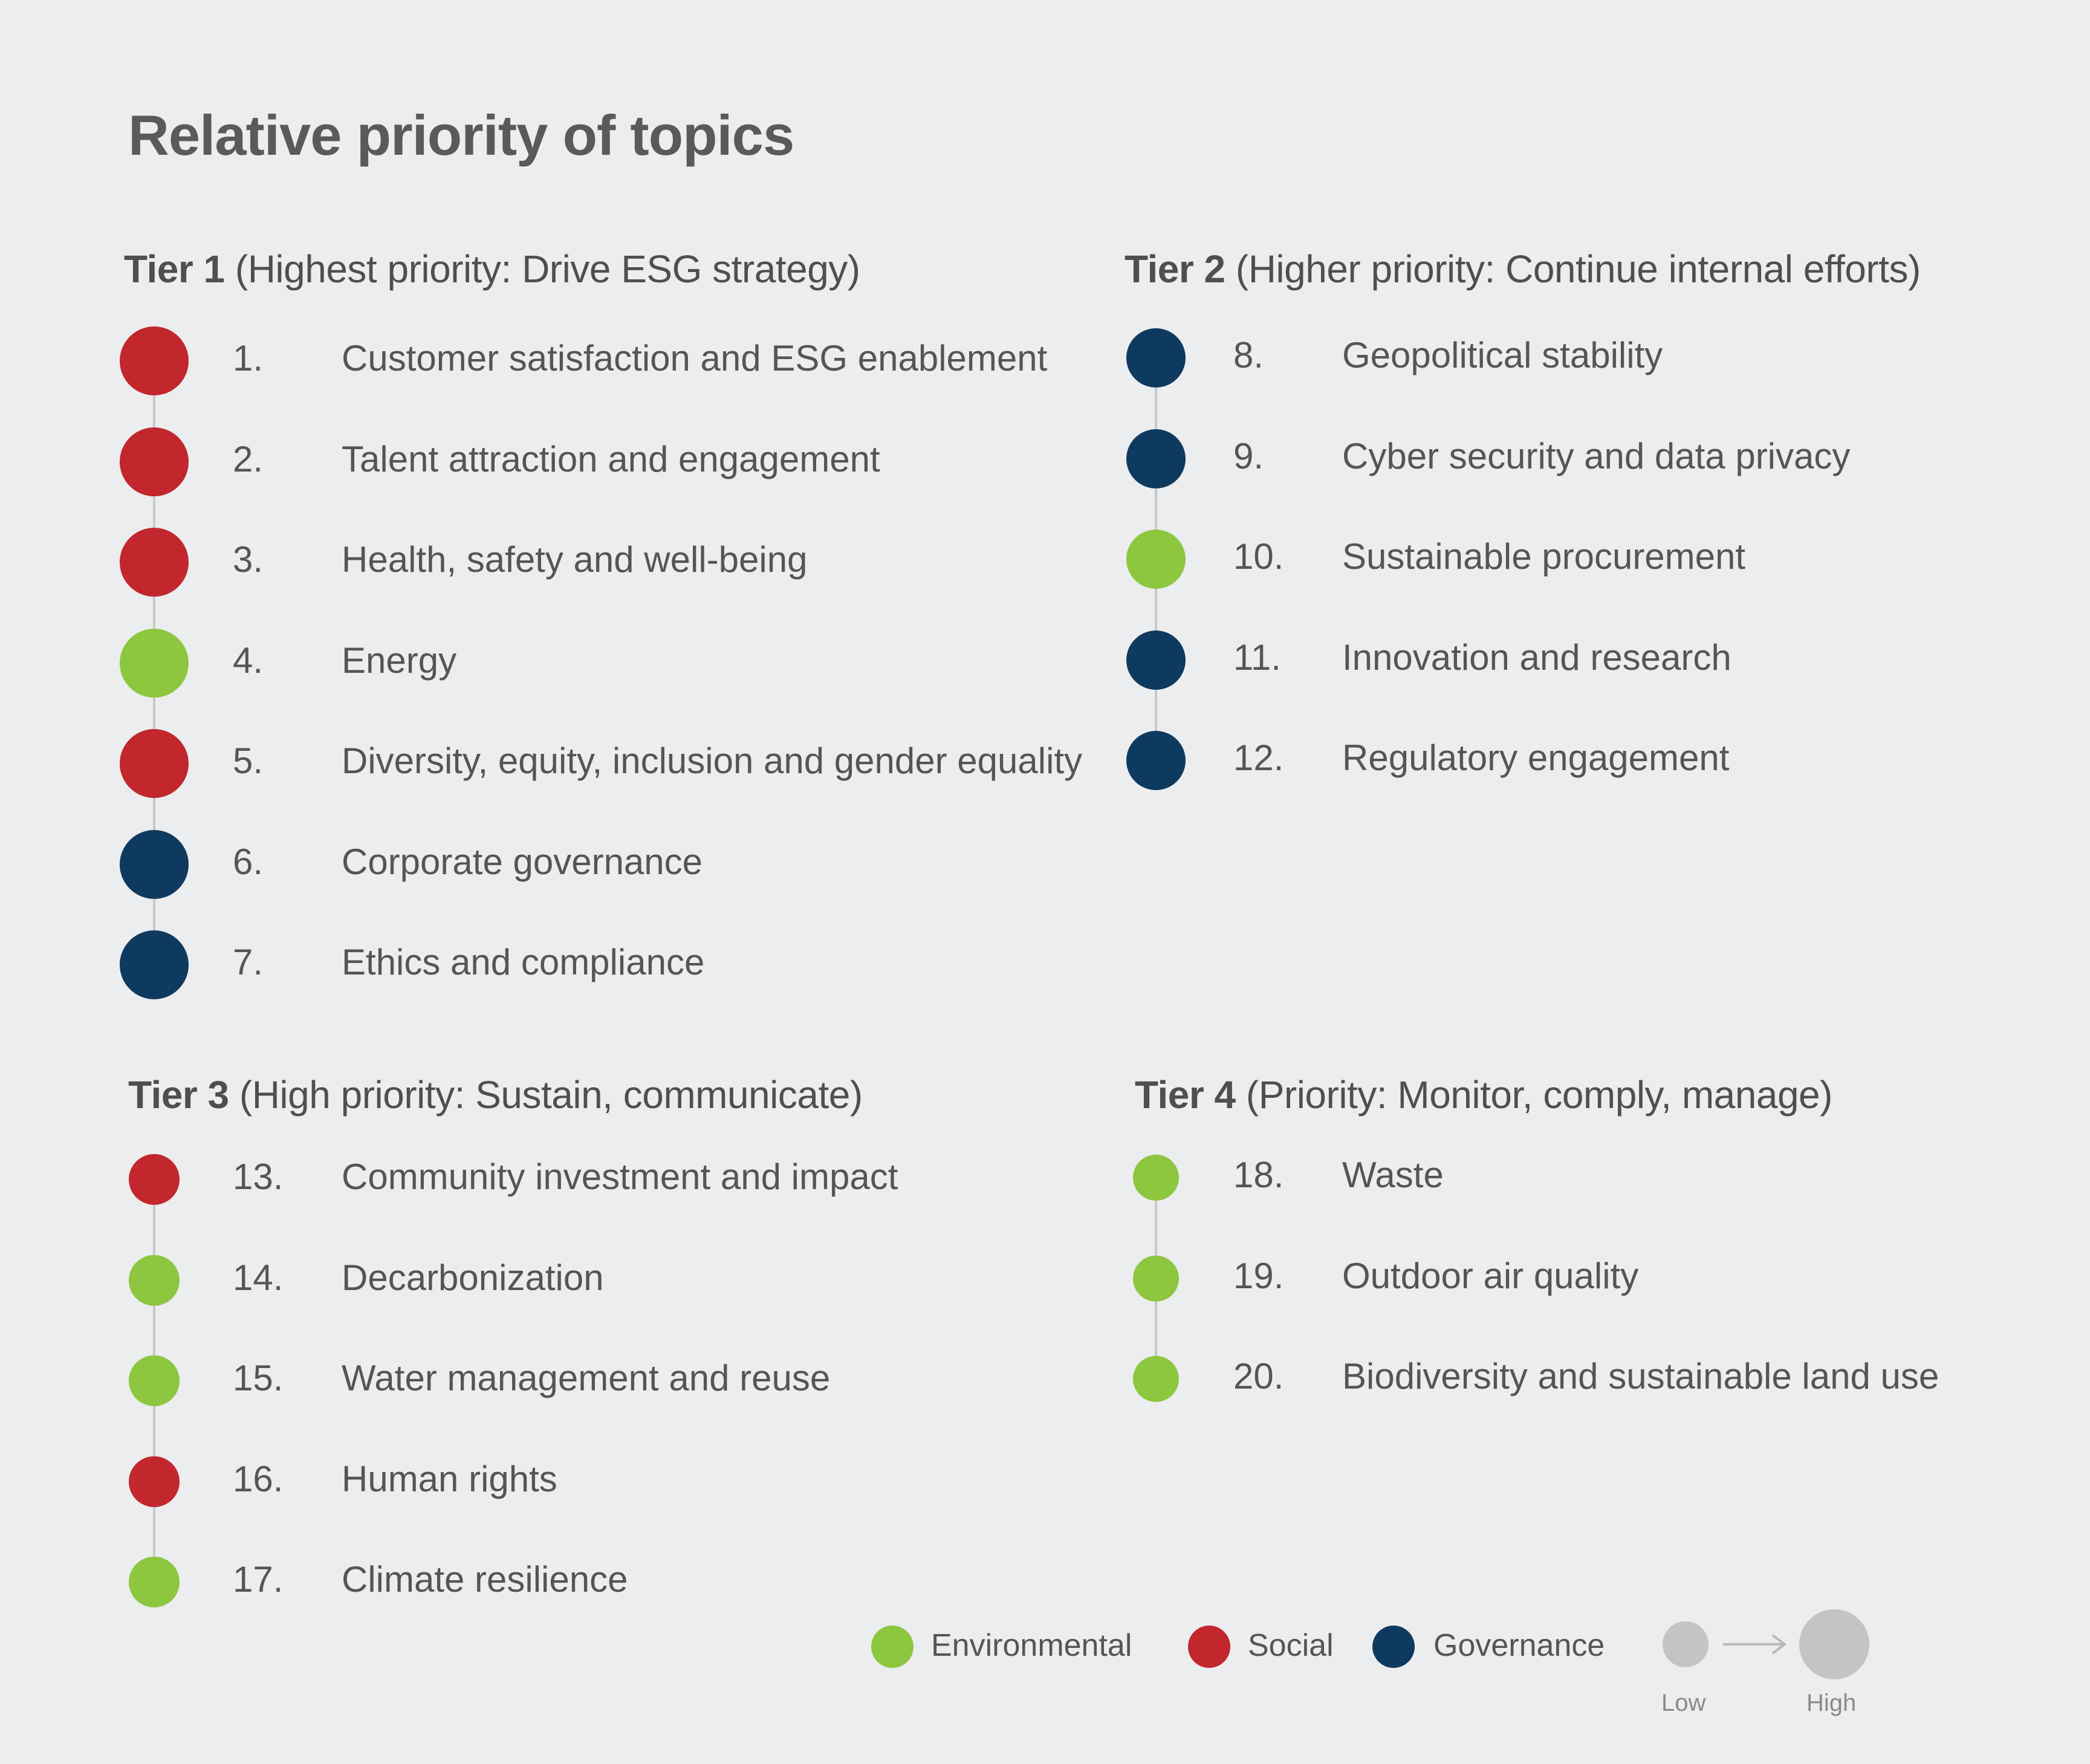 This screenshot has height=1764, width=2090. Describe the element at coordinates (1031, 1645) in the screenshot. I see `legend-environmental-label: Environmental` at that location.